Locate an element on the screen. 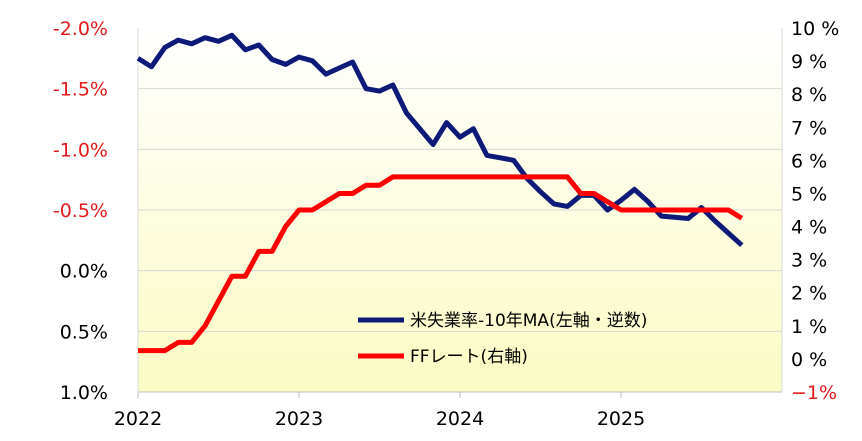 Image resolution: width=862 pixels, height=441 pixels. left-tick-label: 0.0% is located at coordinates (84, 272).